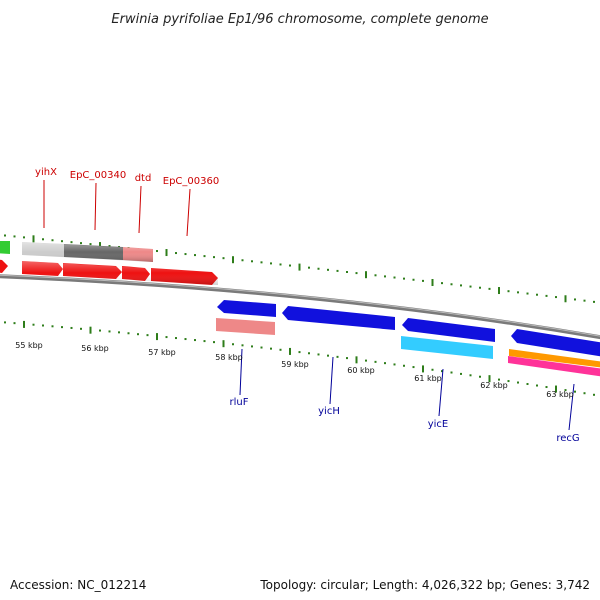 Image resolution: width=600 pixels, height=600 pixels. What do you see at coordinates (87, 252) in the screenshot?
I see `gene-shading` at bounding box center [87, 252].